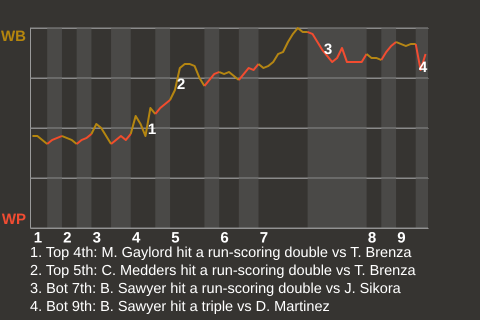  I want to click on text: 4. Bot 9th: B. Sawyer hit a triple vs D. Martinez, so click(180, 307).